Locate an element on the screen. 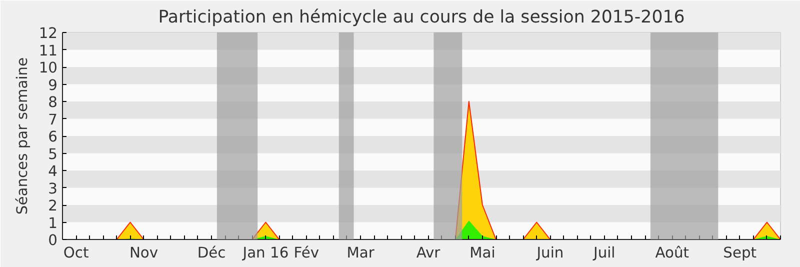 Image resolution: width=800 pixels, height=267 pixels. x-tick-label: Août is located at coordinates (672, 253).